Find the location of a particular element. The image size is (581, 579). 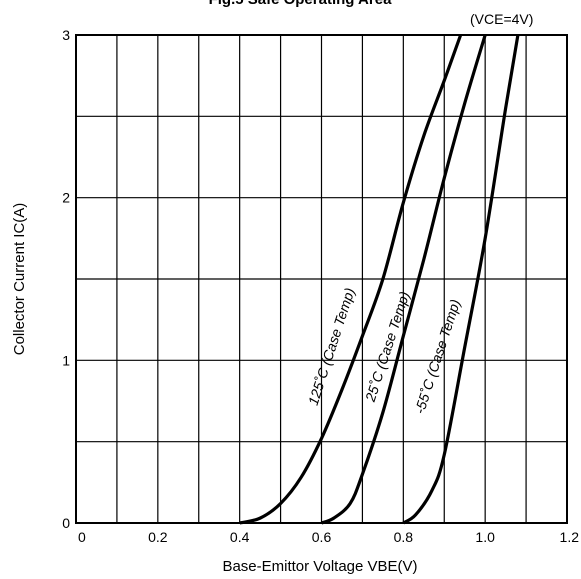

condition-label: (VCE=4V) is located at coordinates (501, 19).